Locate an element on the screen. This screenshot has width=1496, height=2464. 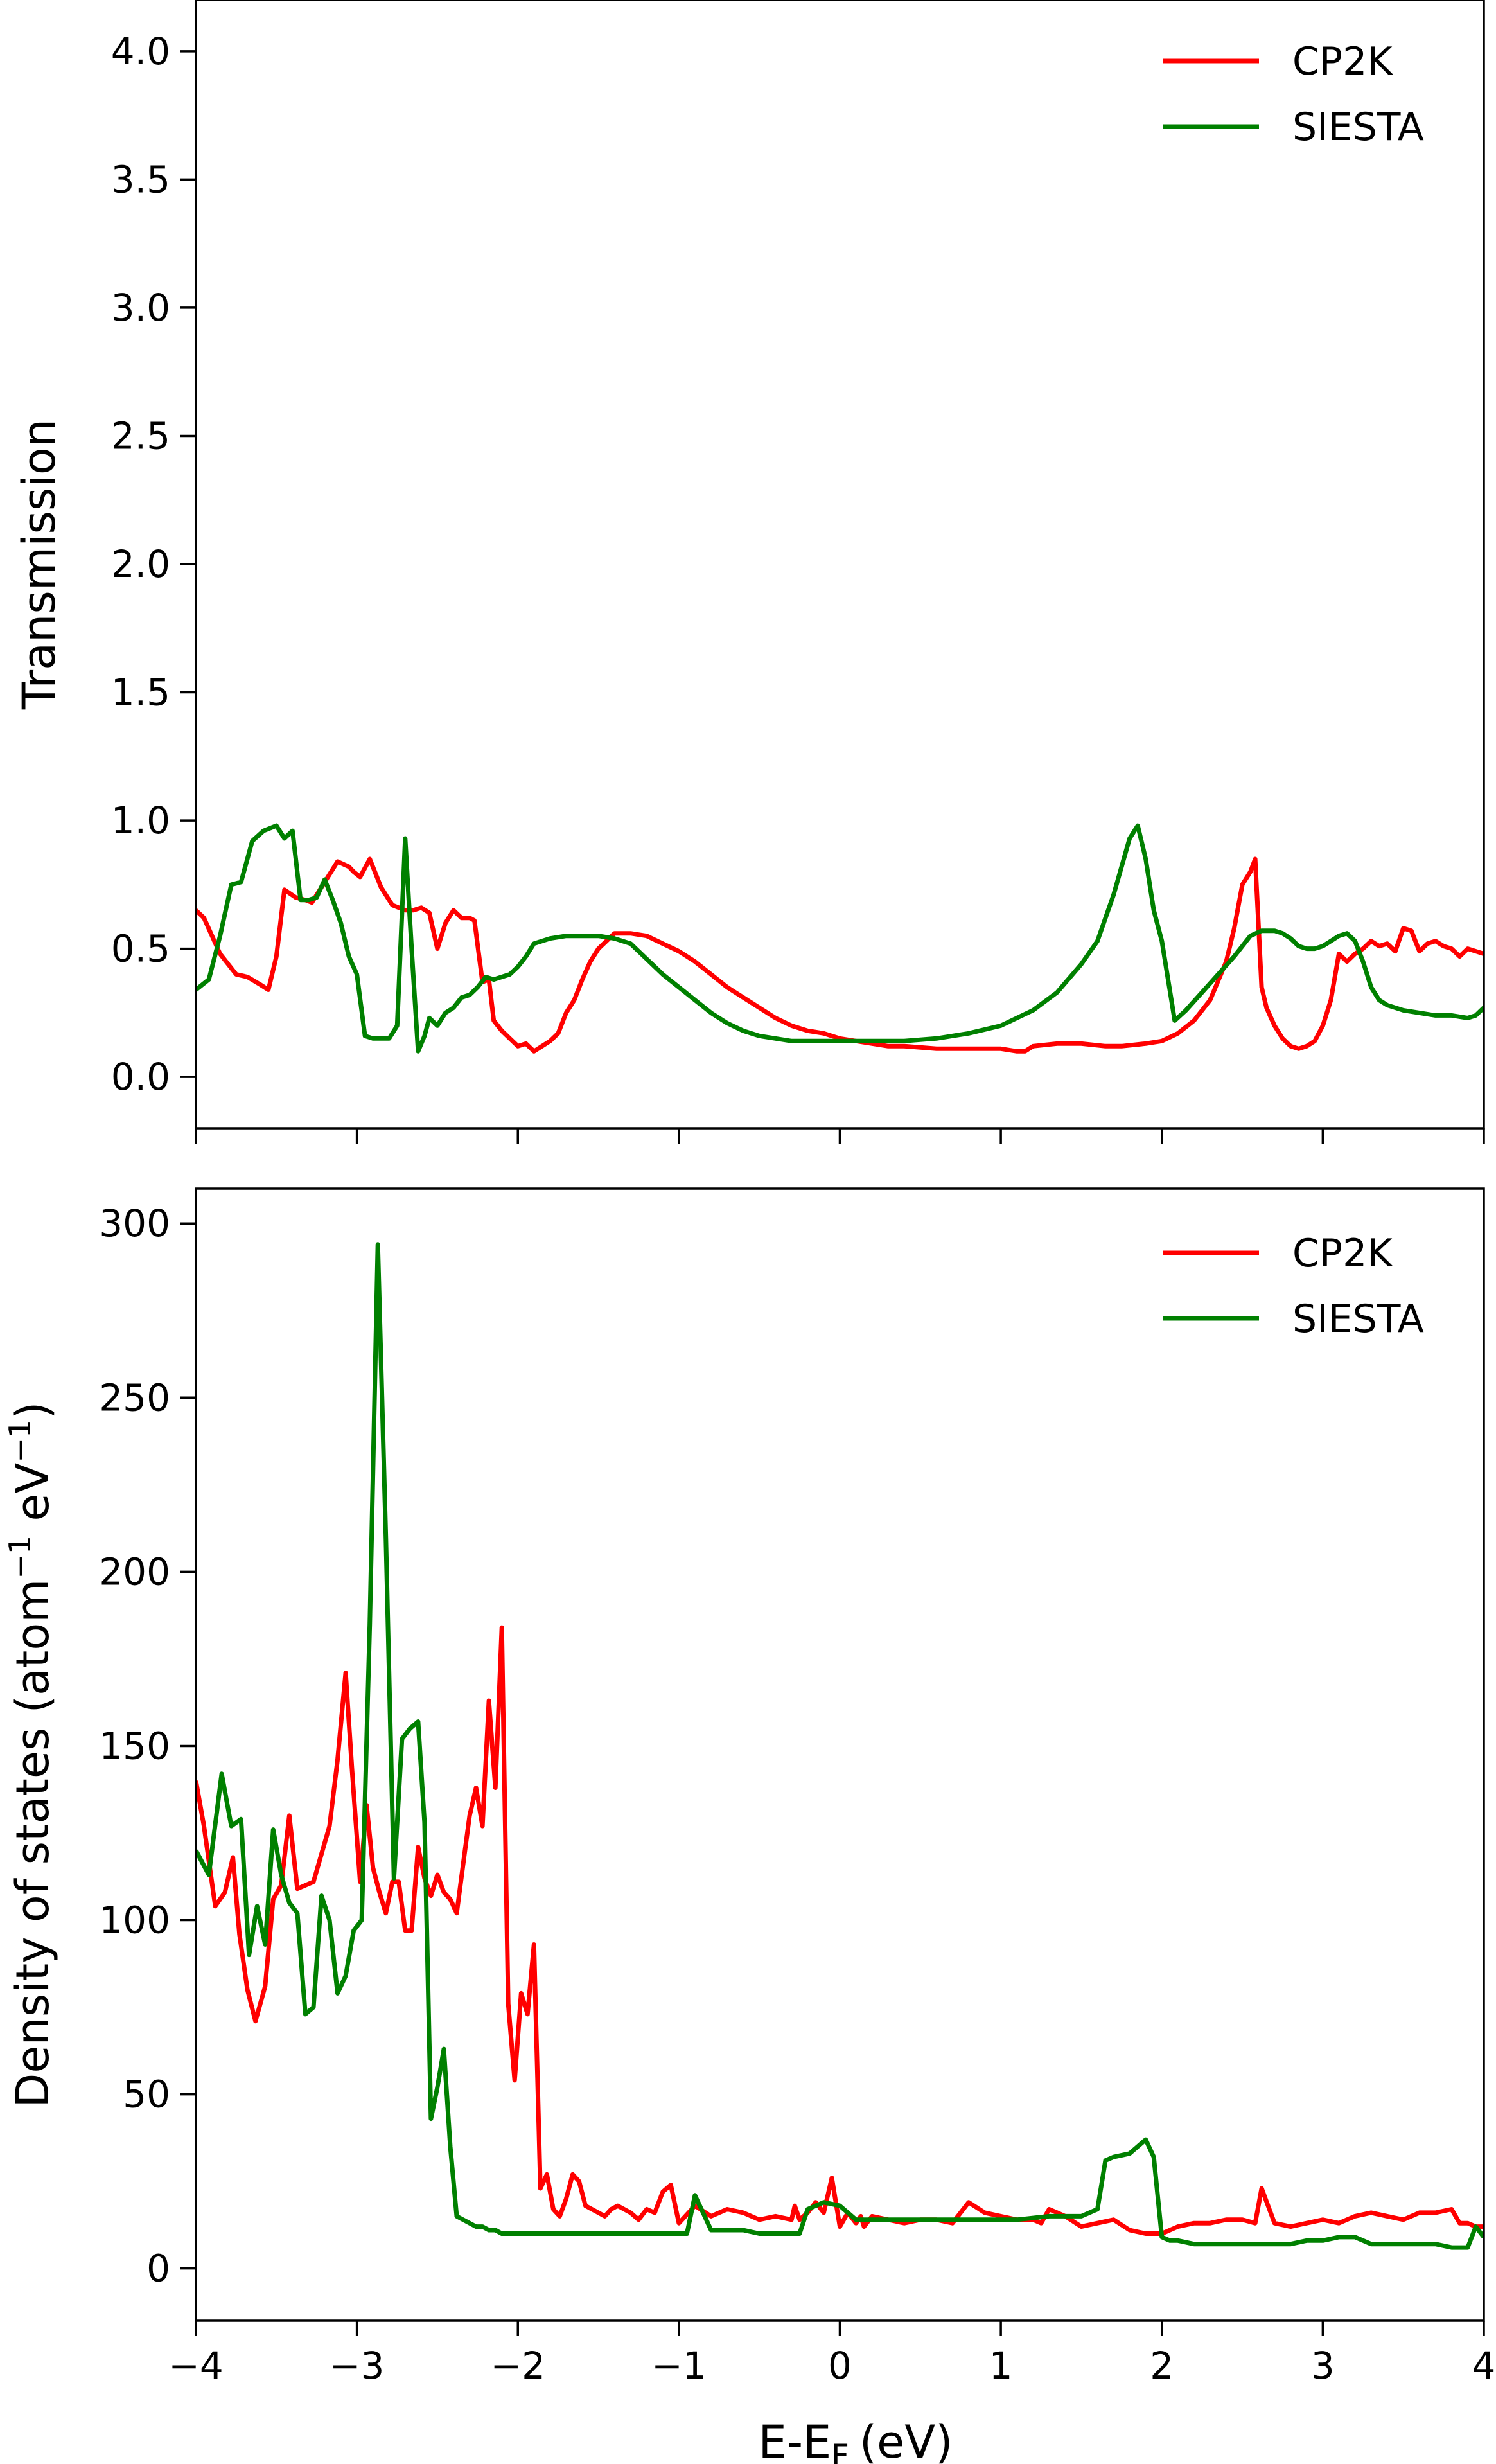
dos-x-tick-label: 1 is located at coordinates (1001, 2366).